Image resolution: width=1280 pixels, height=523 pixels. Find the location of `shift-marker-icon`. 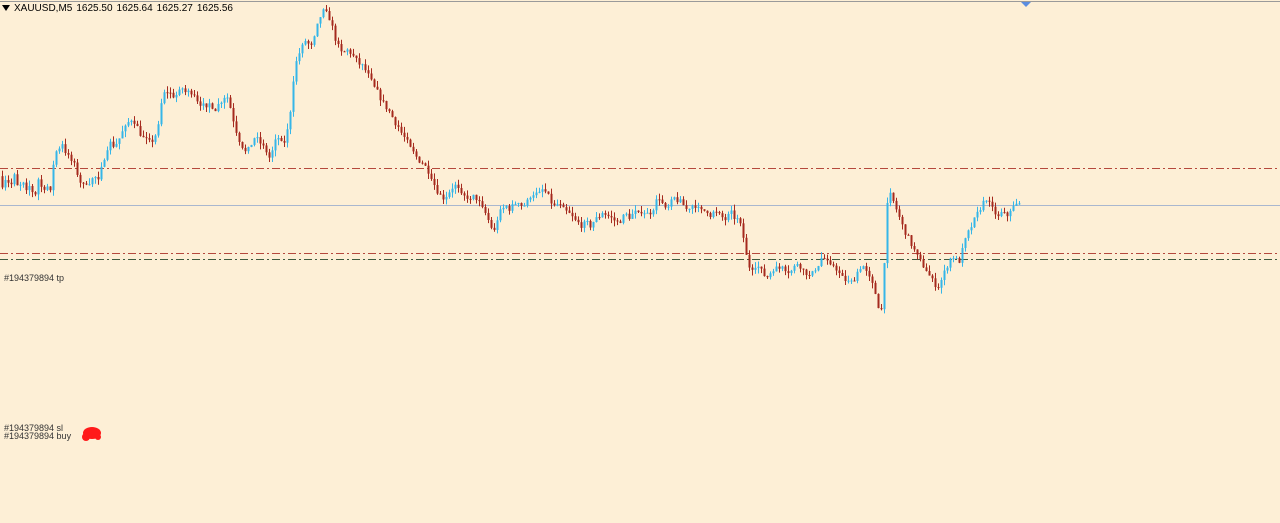

shift-marker-icon is located at coordinates (1026, 4).